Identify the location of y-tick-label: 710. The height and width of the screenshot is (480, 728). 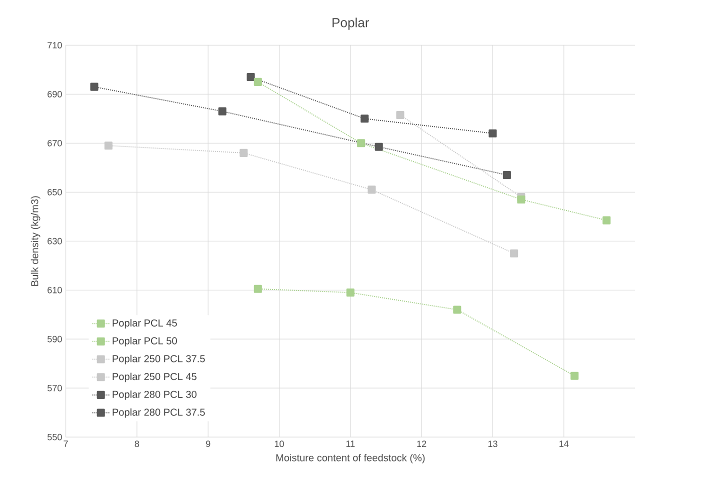
(55, 45).